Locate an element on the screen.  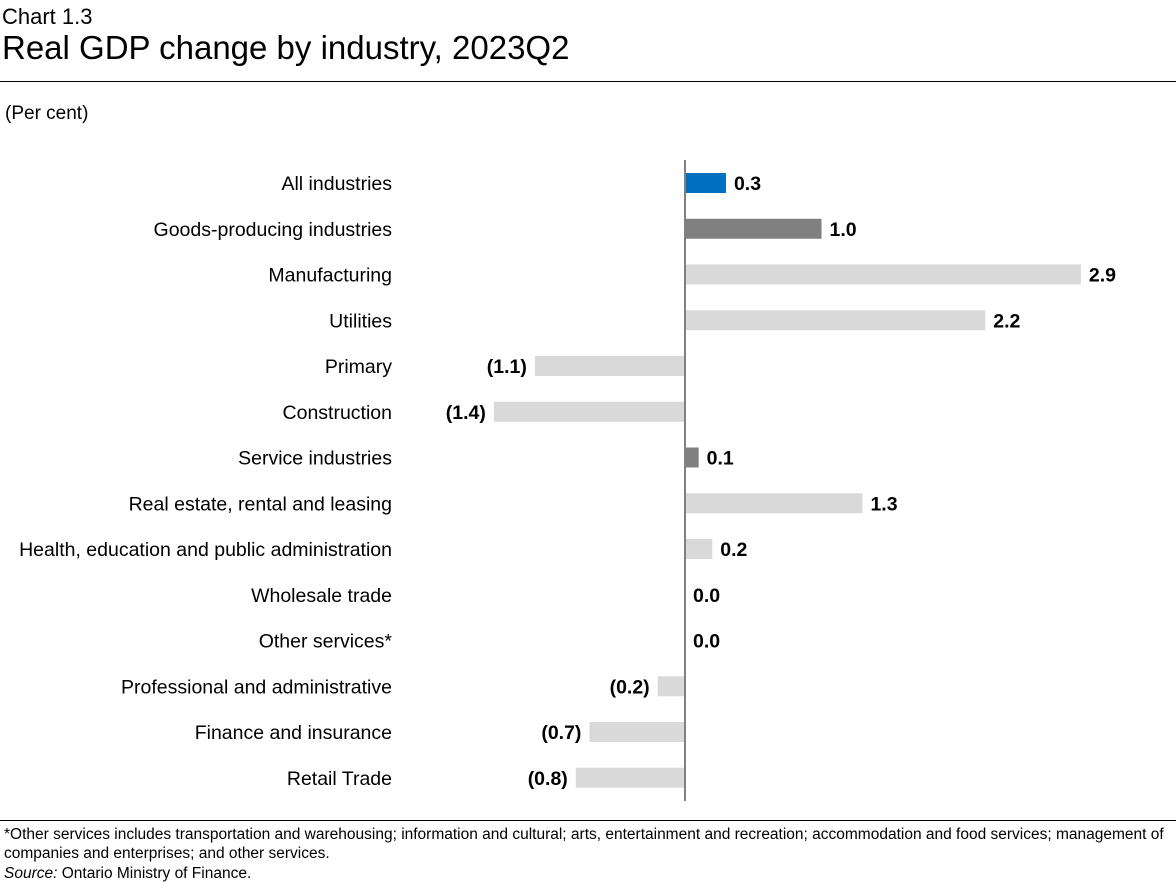
category-label: Real estate, rental and leasing is located at coordinates (260, 504).